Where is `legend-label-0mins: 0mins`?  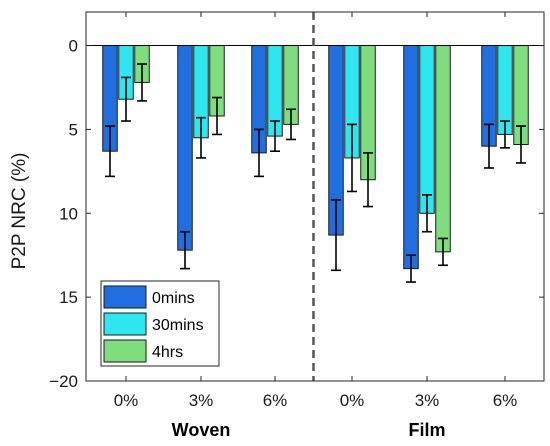
legend-label-0mins: 0mins is located at coordinates (173, 298).